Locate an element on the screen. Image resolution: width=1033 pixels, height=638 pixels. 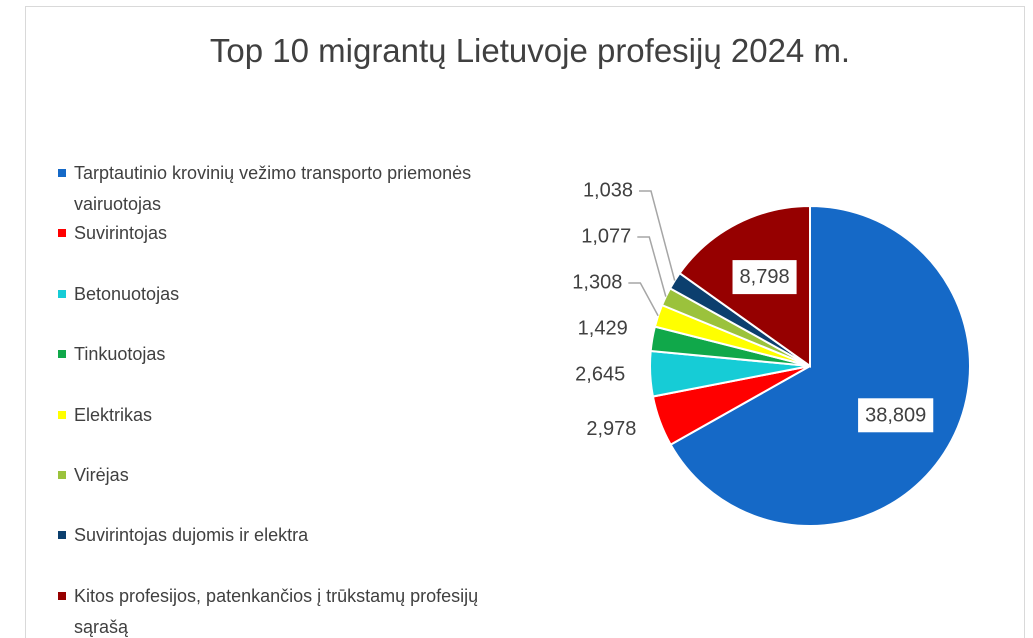
legend-item: Betonuotojas is located at coordinates (278, 294).